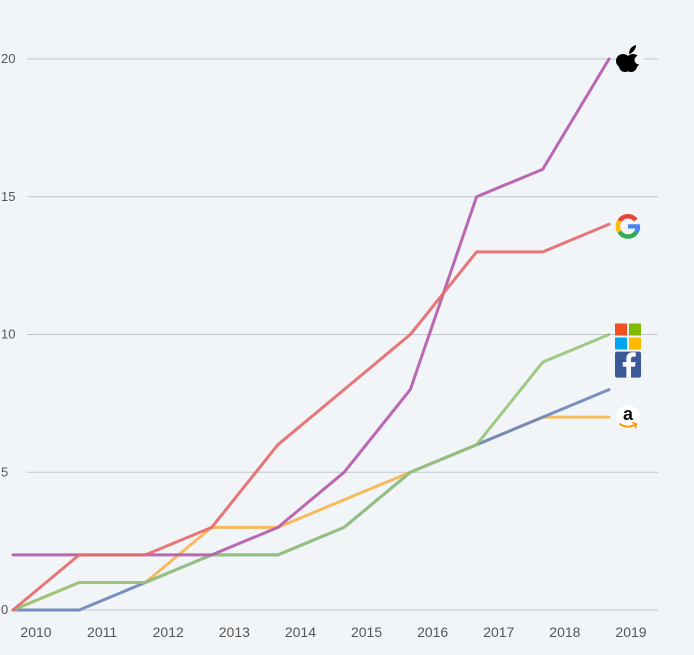 This screenshot has height=655, width=694. Describe the element at coordinates (628, 336) in the screenshot. I see `microsoft-logo-icon` at that location.